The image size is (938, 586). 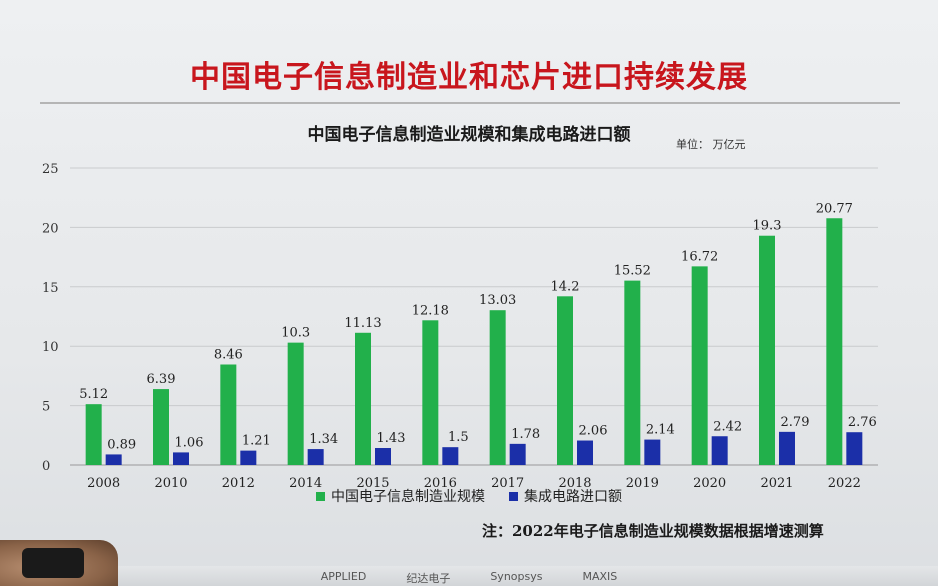 I want to click on x-tick-label: 2015, so click(x=372, y=483).